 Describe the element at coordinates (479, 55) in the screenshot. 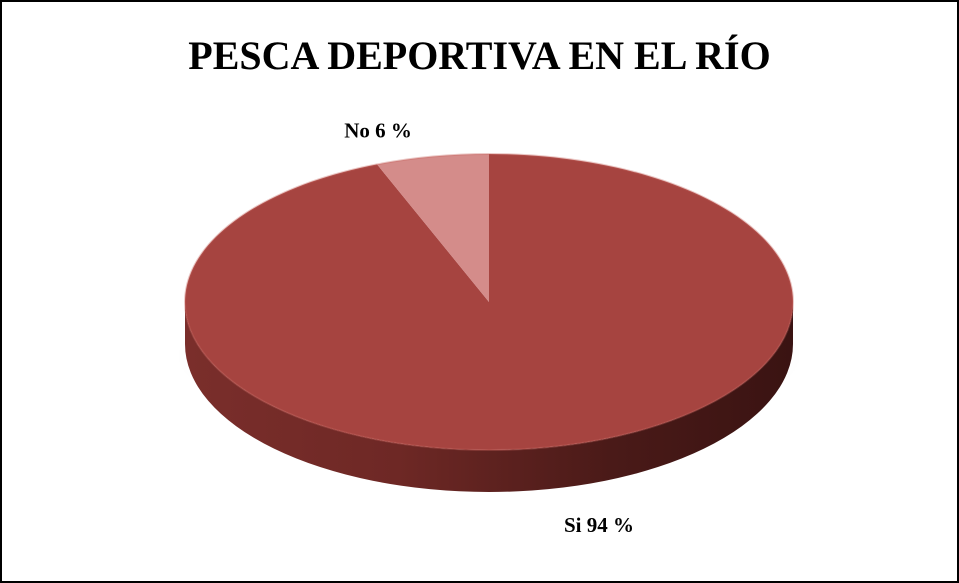

I see `chart-title: PESCA DEPORTIVA EN EL RÍO` at that location.